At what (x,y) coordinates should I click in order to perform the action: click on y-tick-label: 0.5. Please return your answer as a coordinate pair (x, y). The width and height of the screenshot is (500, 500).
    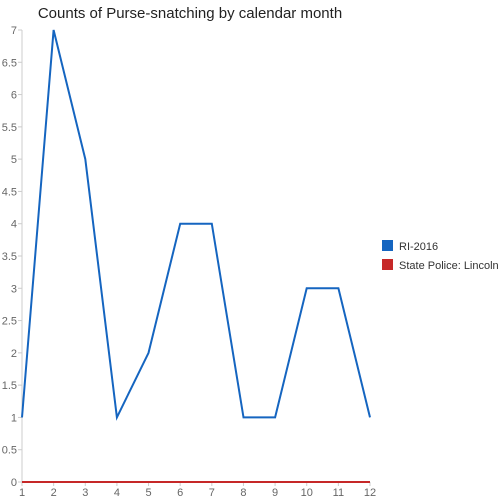
    Looking at the image, I should click on (9, 451).